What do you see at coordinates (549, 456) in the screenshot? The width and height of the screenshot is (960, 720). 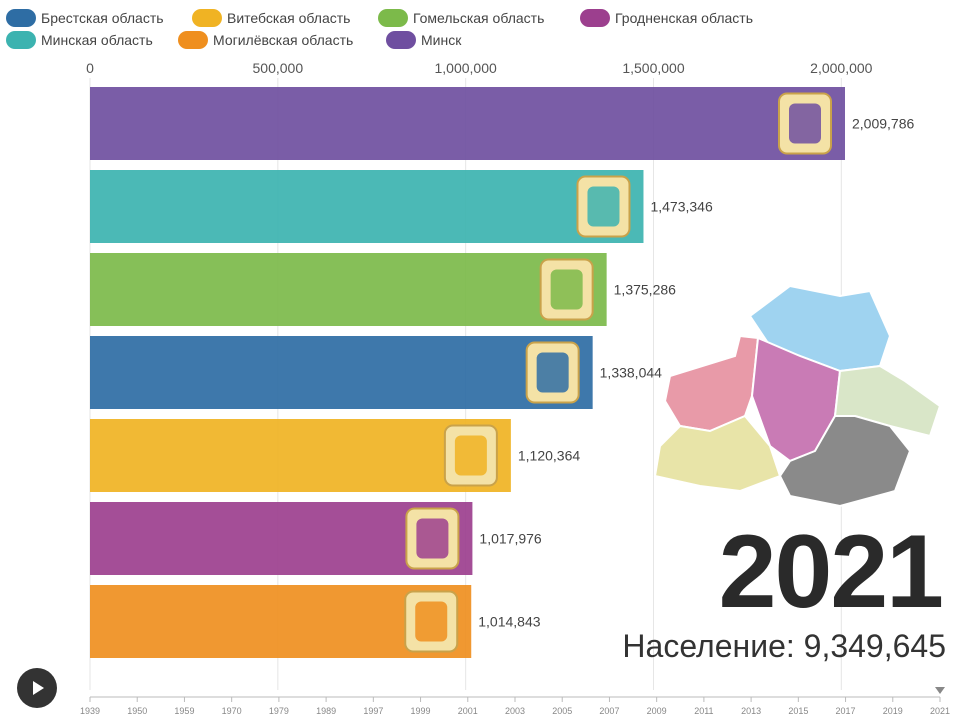 I see `bar-value-label: 1,120,364` at bounding box center [549, 456].